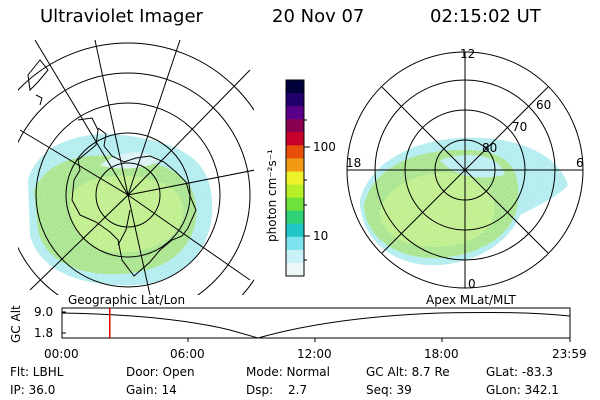  What do you see at coordinates (318, 16) in the screenshot?
I see `date: 20 Nov 07` at bounding box center [318, 16].